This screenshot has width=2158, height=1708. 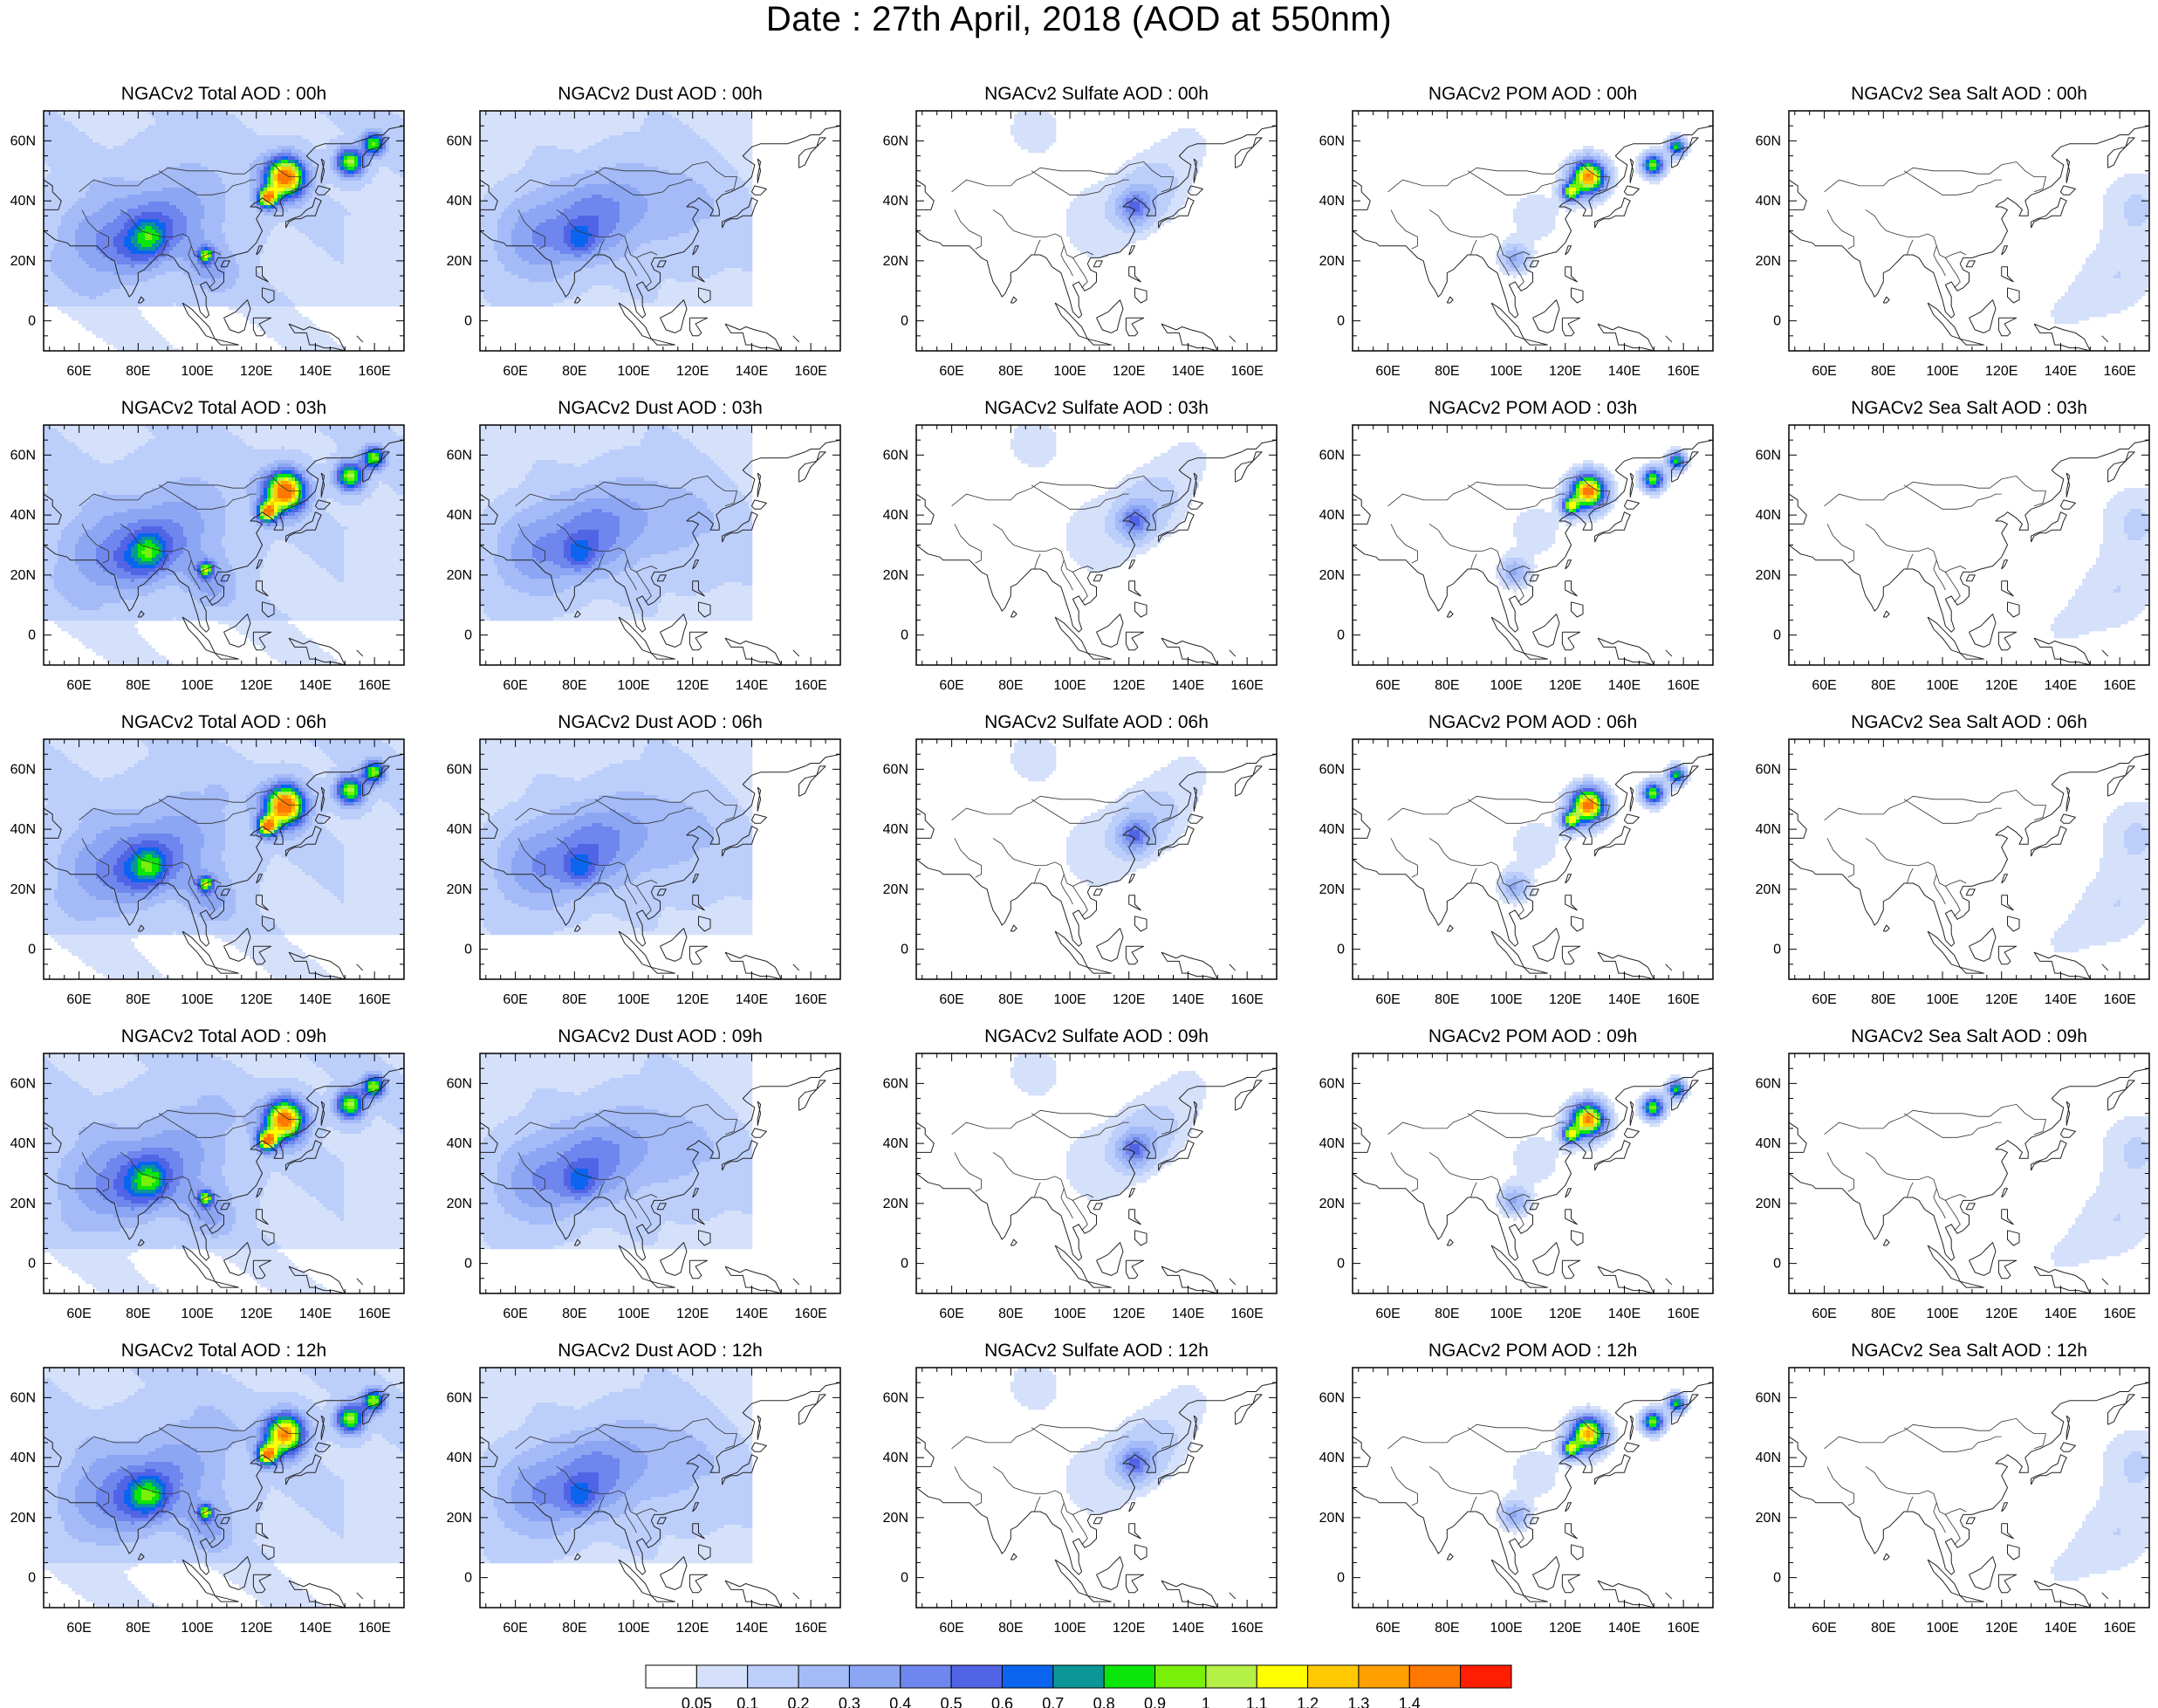 What do you see at coordinates (1532, 408) in the screenshot?
I see `panel-title: NGACv2 POM AOD : 03h` at bounding box center [1532, 408].